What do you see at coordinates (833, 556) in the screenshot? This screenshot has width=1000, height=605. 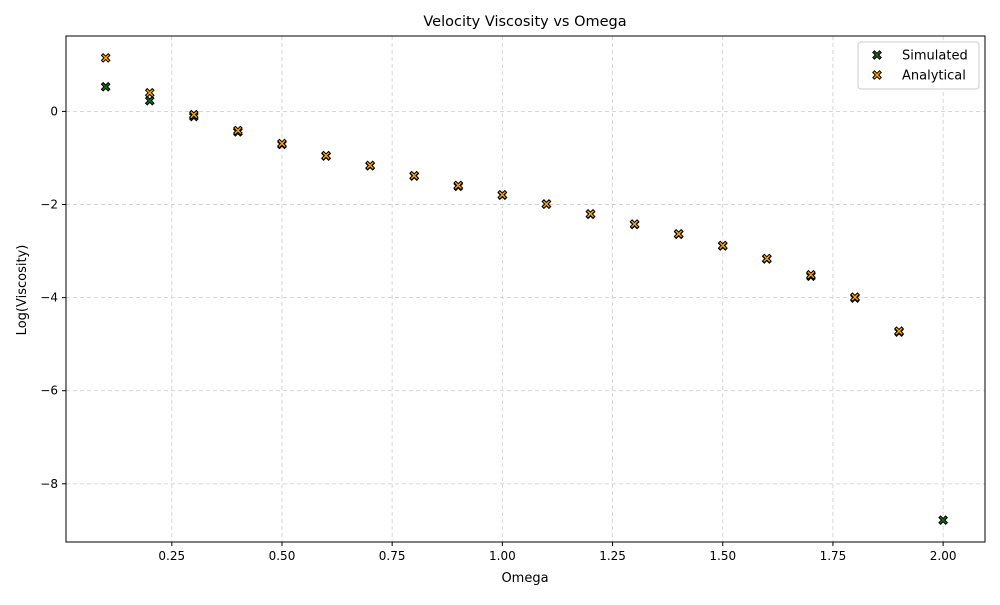 I see `x-tick-label: 1.75` at bounding box center [833, 556].